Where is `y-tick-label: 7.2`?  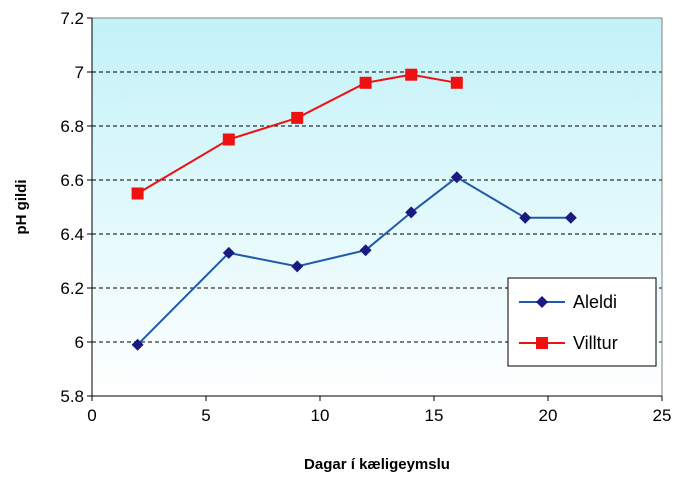
y-tick-label: 7.2 is located at coordinates (72, 18).